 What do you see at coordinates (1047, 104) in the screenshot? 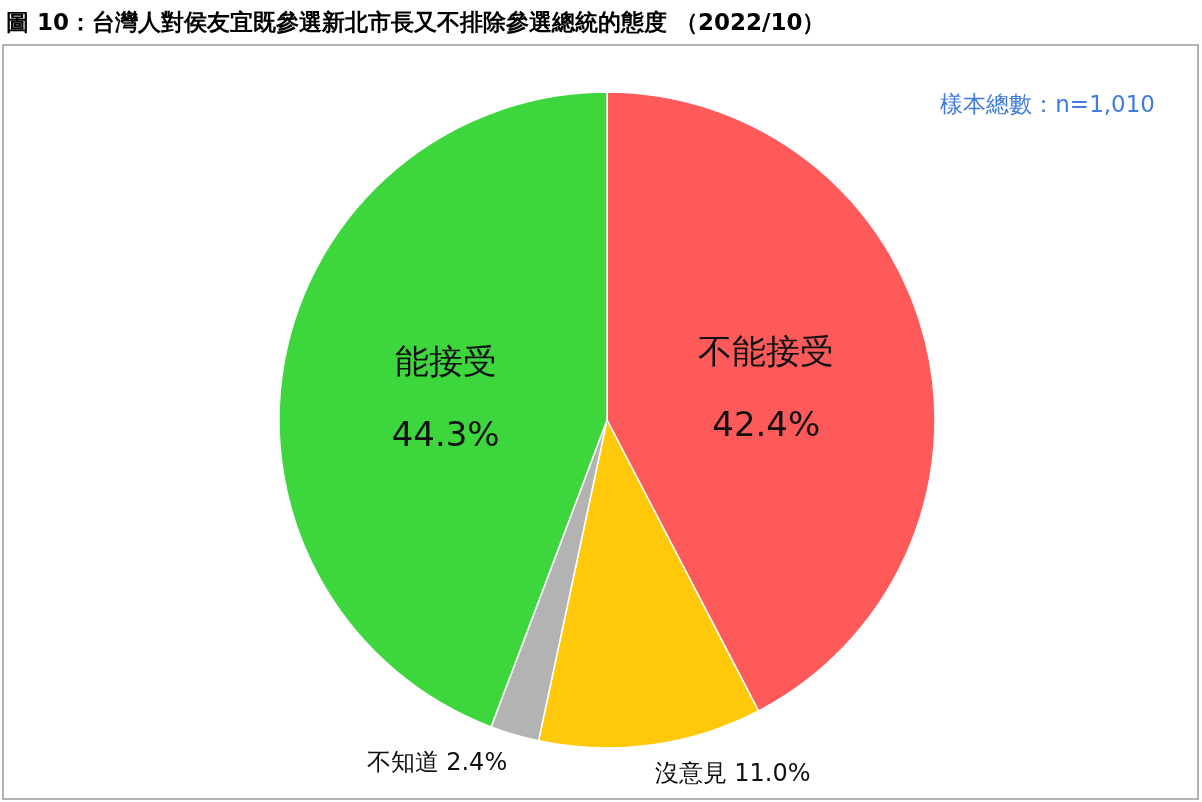
I see `text: 樣本總數：n=1,010` at bounding box center [1047, 104].